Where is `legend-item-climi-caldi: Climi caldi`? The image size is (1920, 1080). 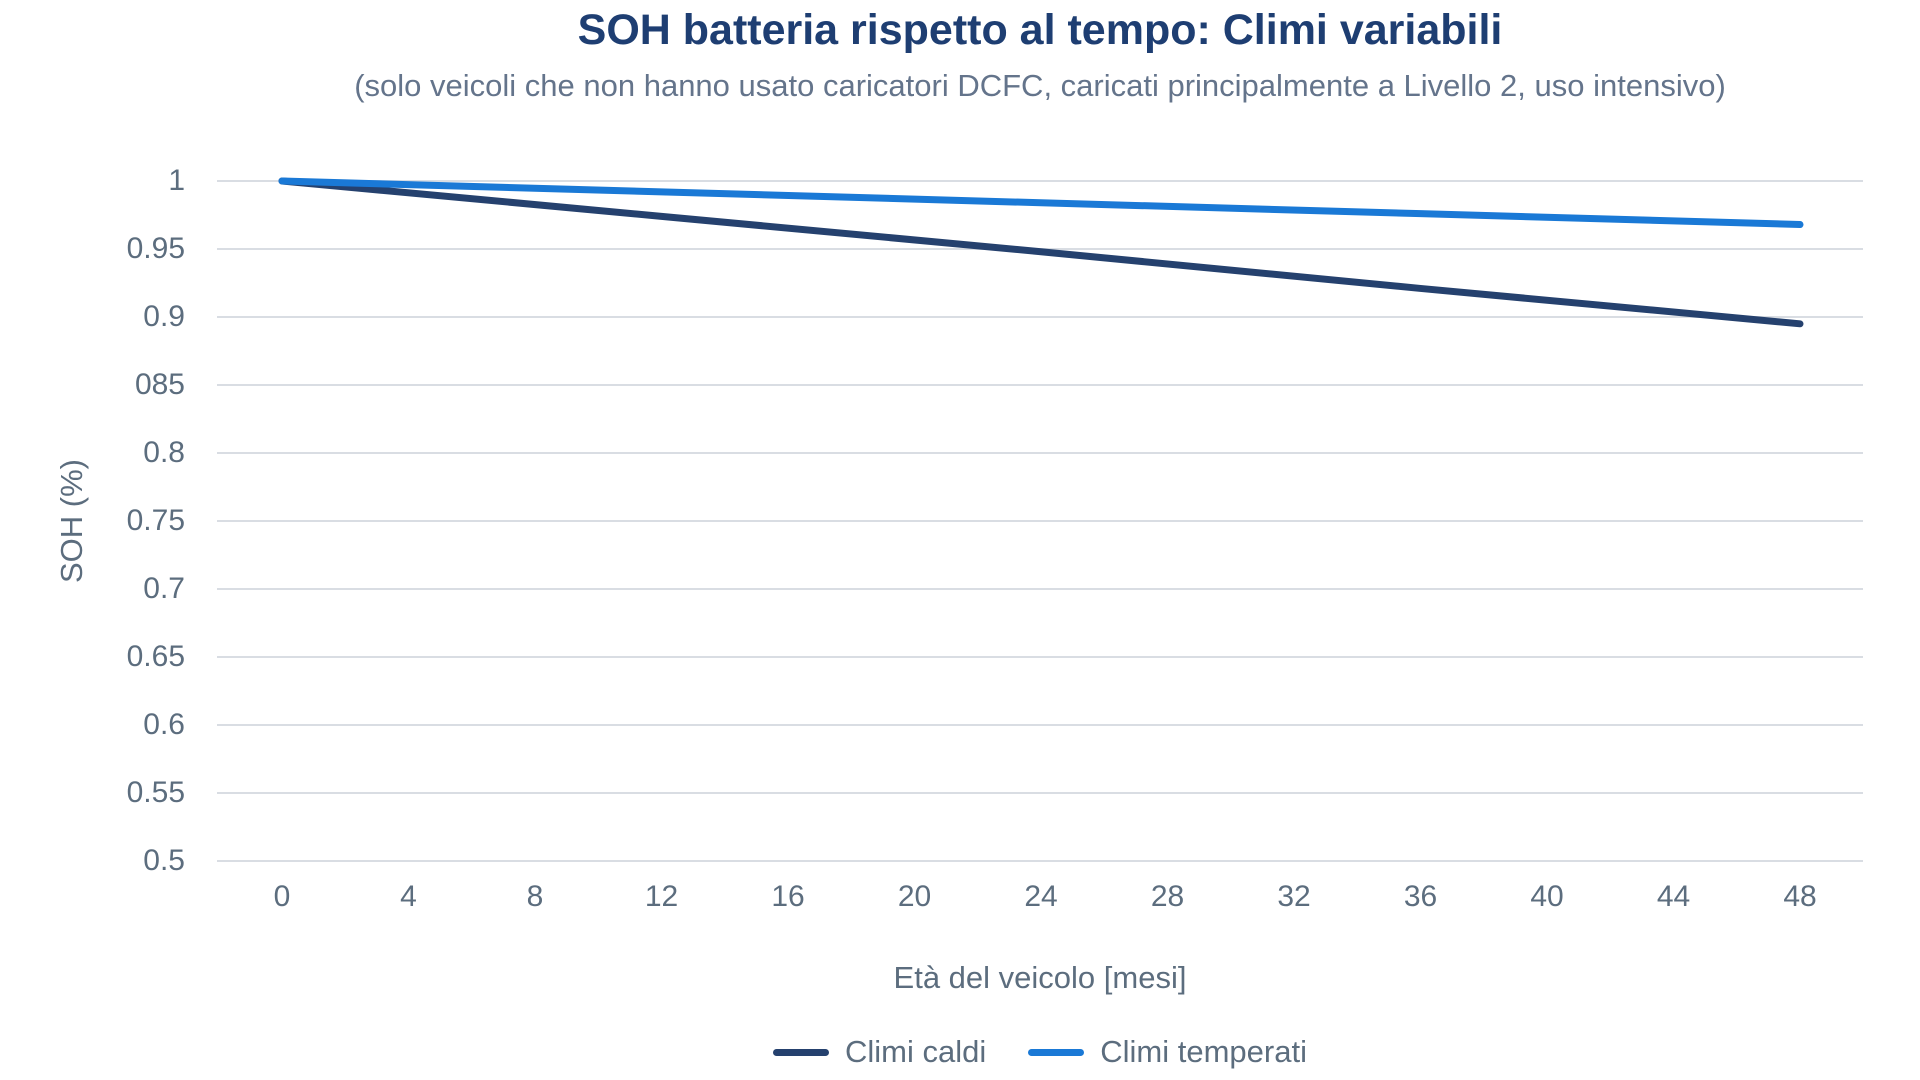 legend-item-climi-caldi: Climi caldi is located at coordinates (879, 1052).